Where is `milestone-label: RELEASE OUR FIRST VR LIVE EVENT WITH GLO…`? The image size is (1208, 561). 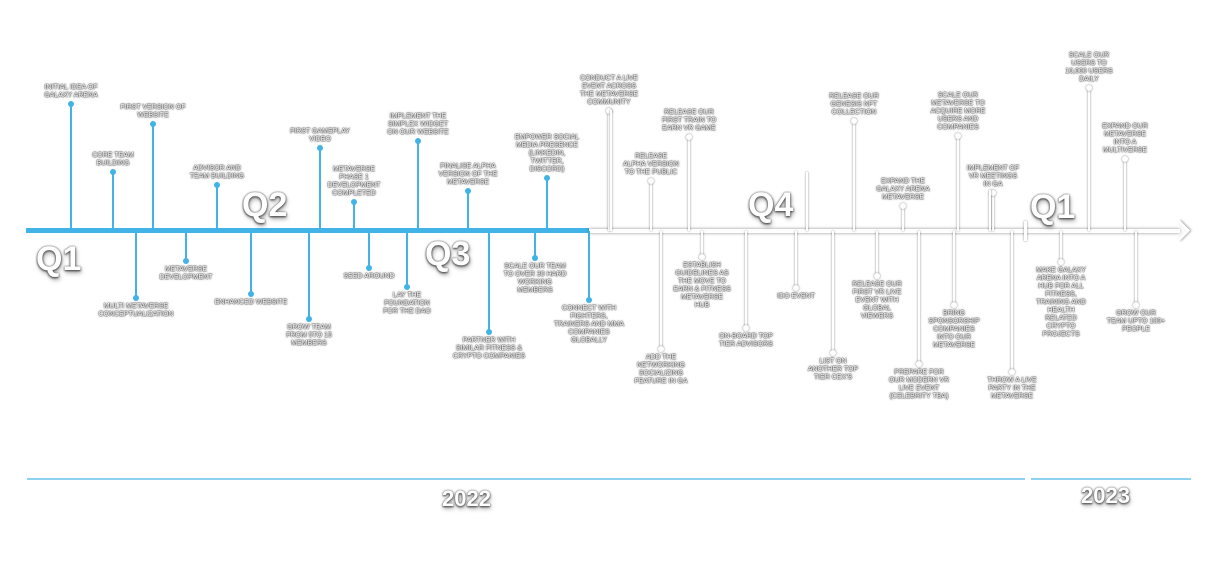
milestone-label: RELEASE OUR FIRST VR LIVE EVENT WITH GLO… is located at coordinates (877, 300).